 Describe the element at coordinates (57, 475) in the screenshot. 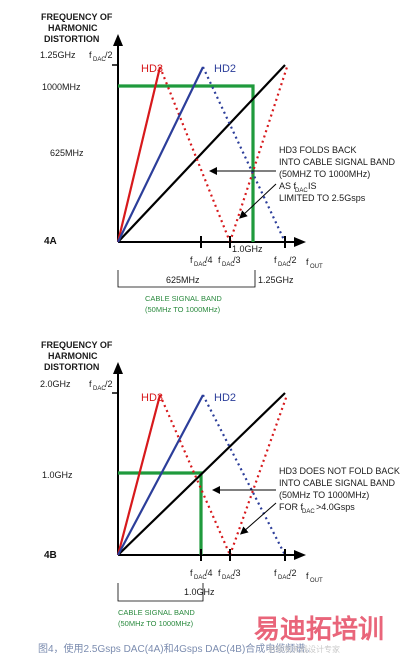

I see `y-1ghz-label: 1.0GHz` at that location.